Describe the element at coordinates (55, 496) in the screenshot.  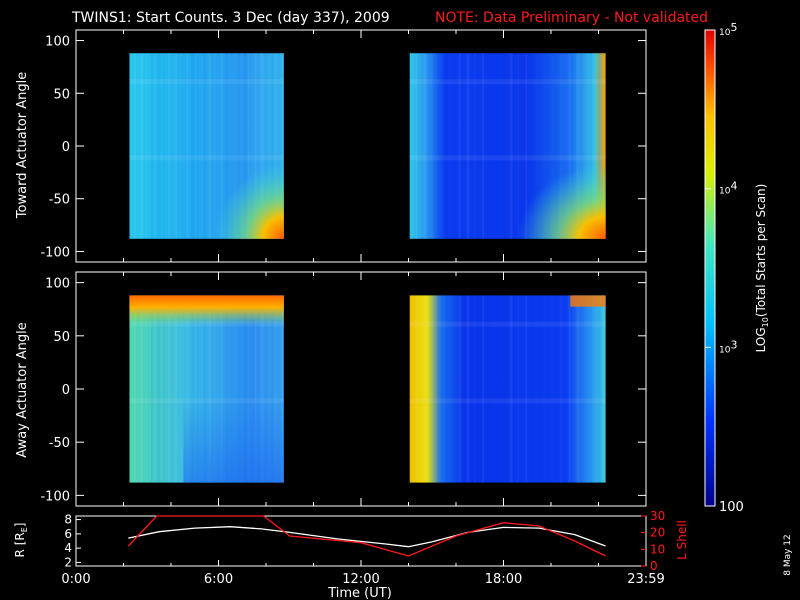
I see `y-tick-label: -100` at that location.